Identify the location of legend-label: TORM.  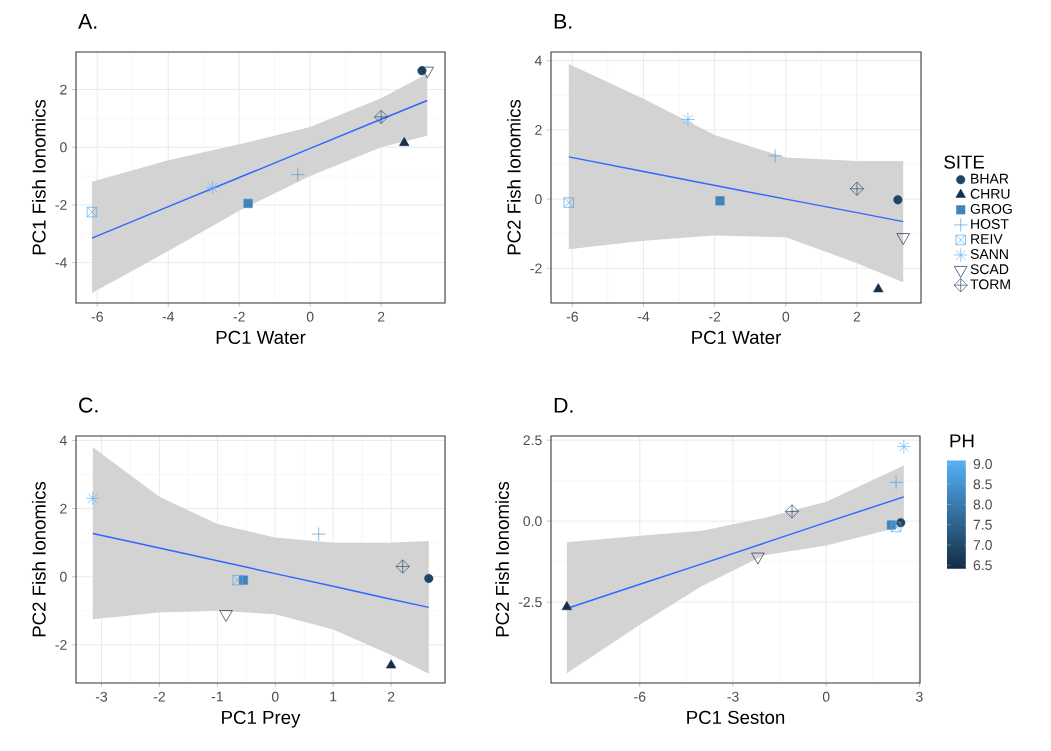
(990, 284).